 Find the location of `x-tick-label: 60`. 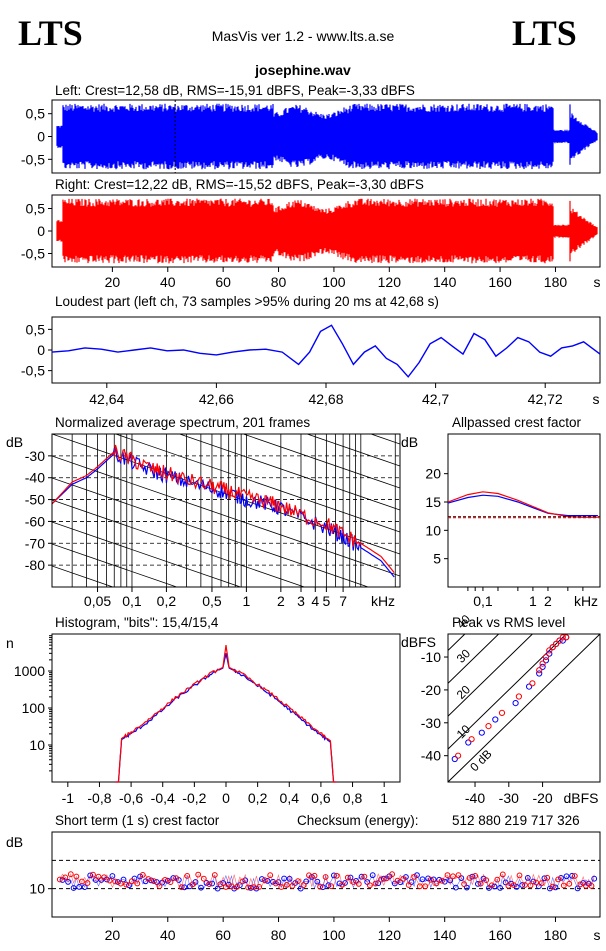

x-tick-label: 60 is located at coordinates (223, 935).